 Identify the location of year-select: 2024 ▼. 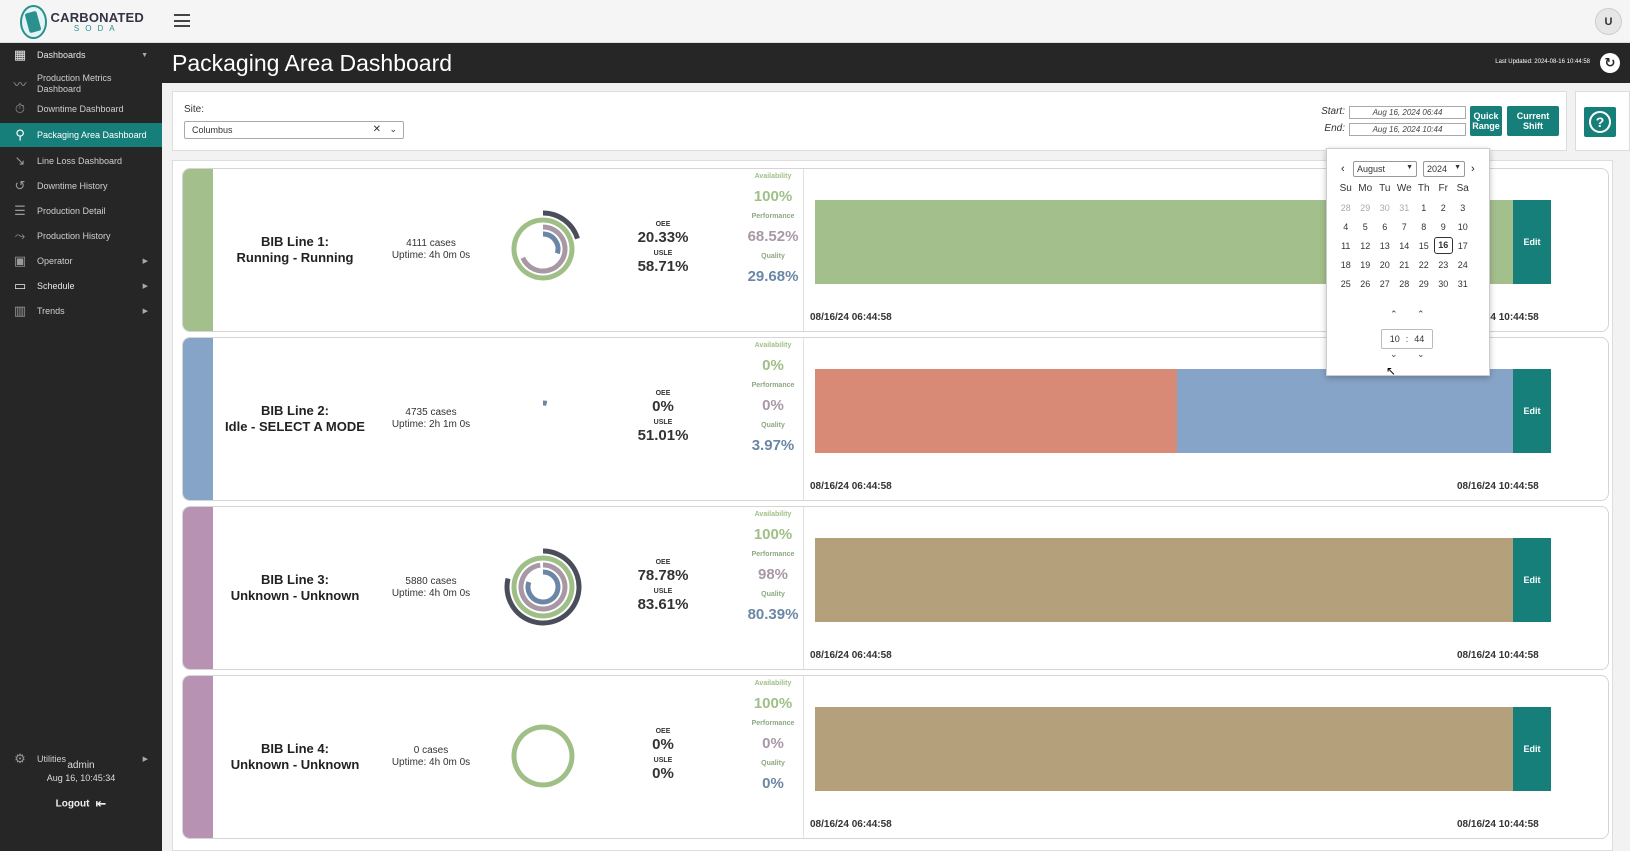
(1444, 169).